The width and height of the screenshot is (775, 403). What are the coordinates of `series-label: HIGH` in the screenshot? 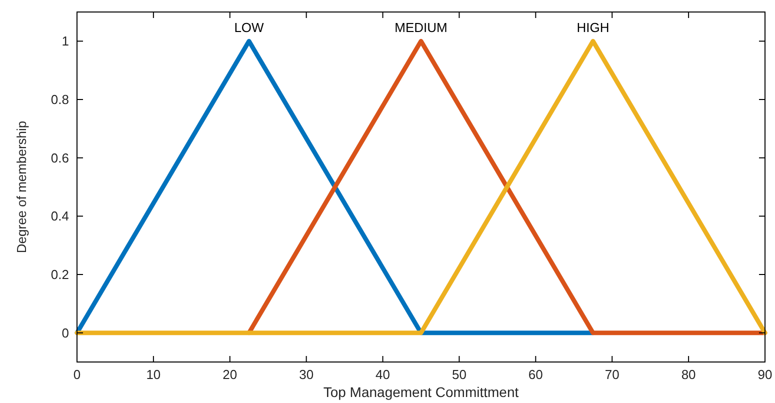 It's located at (593, 28).